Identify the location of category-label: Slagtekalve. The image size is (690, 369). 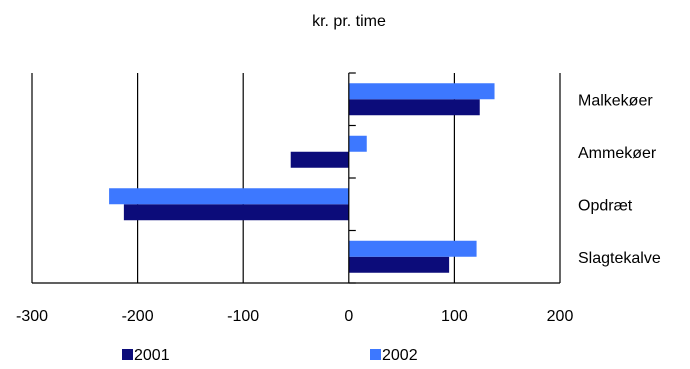
(619, 258).